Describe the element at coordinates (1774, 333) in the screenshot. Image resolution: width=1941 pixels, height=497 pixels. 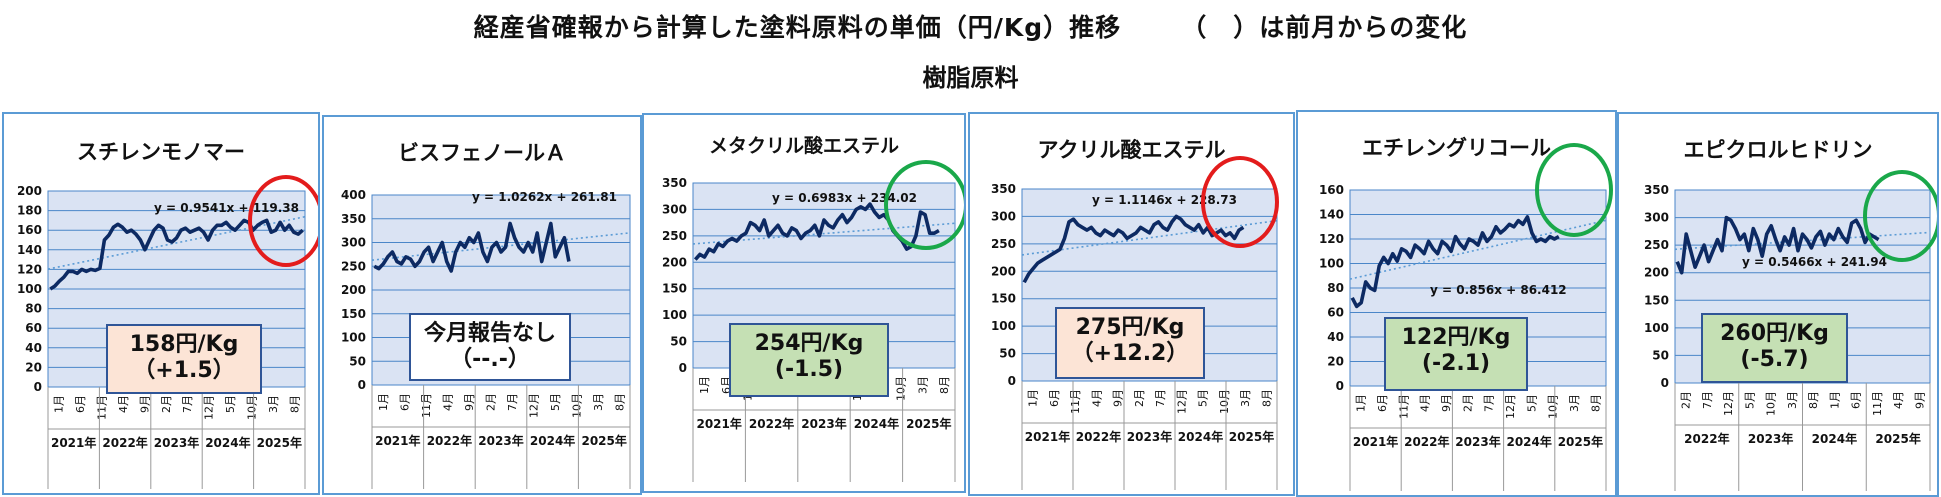
I see `latest-price: 260円/Kg` at that location.